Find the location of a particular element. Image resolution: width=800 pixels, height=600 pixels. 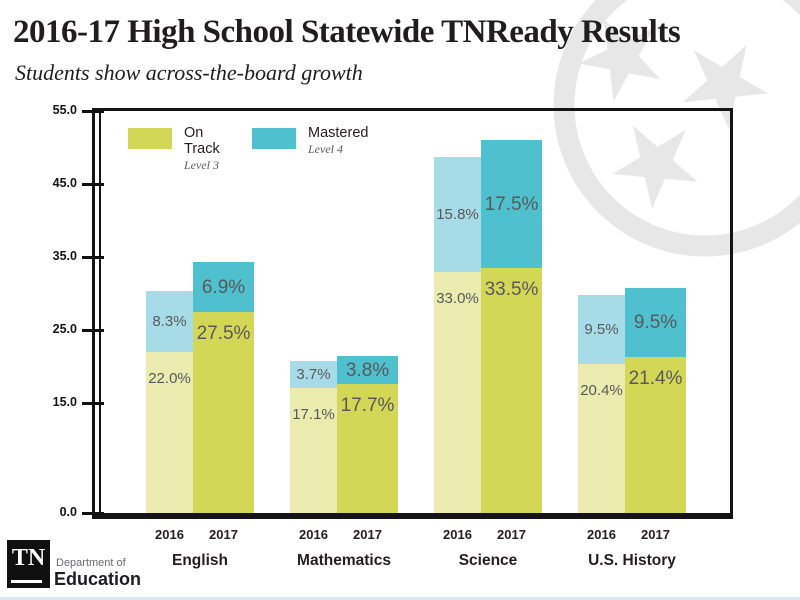

value-label-on-track: 27.5% is located at coordinates (223, 333).